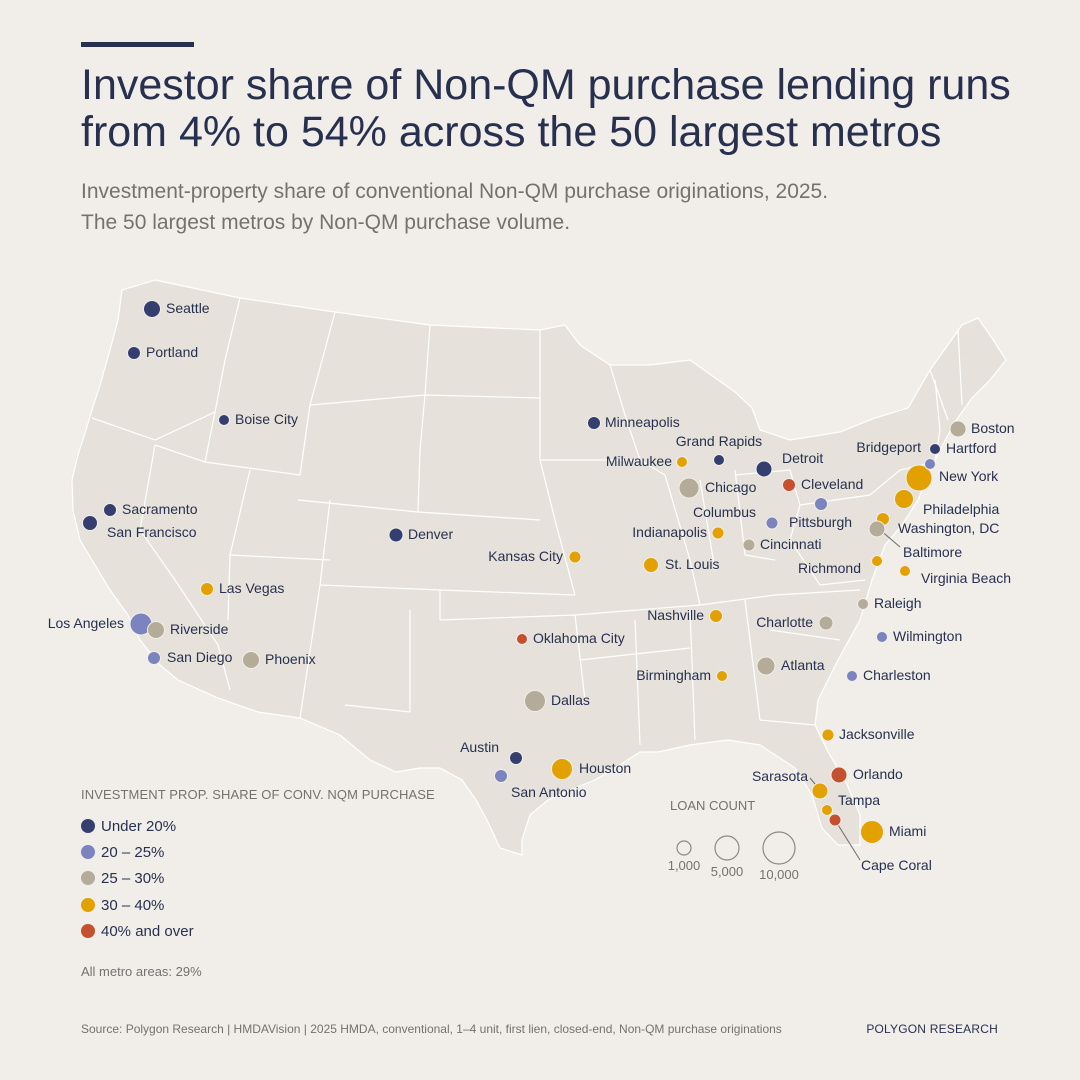 The image size is (1080, 1080). I want to click on metro-marker-denver, so click(396, 535).